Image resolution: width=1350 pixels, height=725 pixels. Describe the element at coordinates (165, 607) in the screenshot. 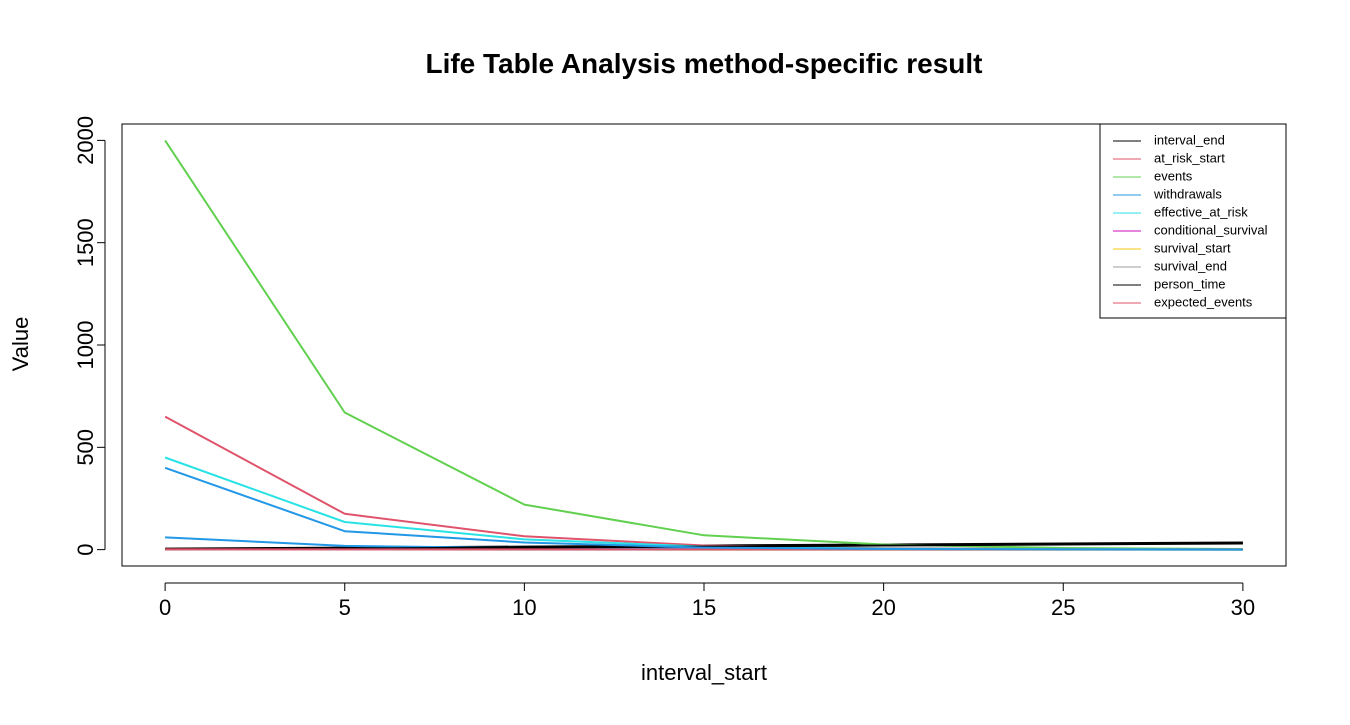

I see `x-tick-label: 0` at that location.